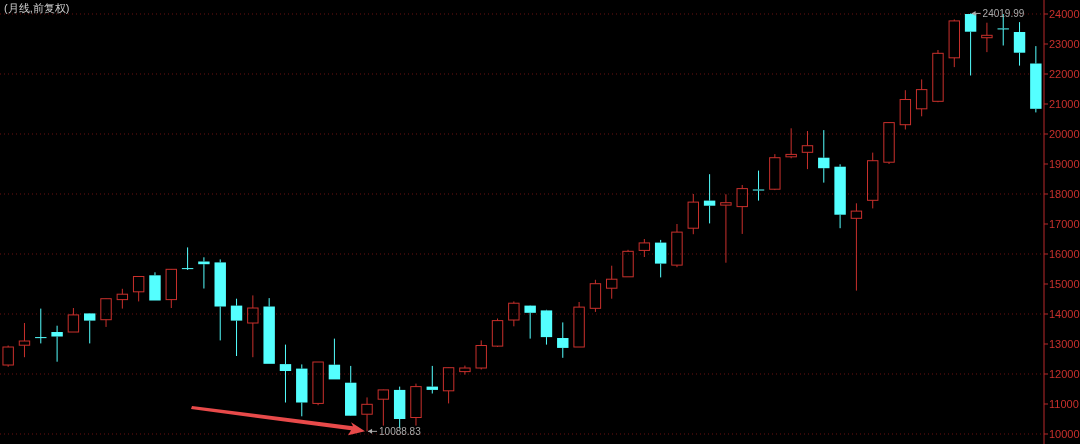 This screenshot has height=444, width=1080. What do you see at coordinates (1064, 404) in the screenshot?
I see `y-tick-label: 11000` at bounding box center [1064, 404].